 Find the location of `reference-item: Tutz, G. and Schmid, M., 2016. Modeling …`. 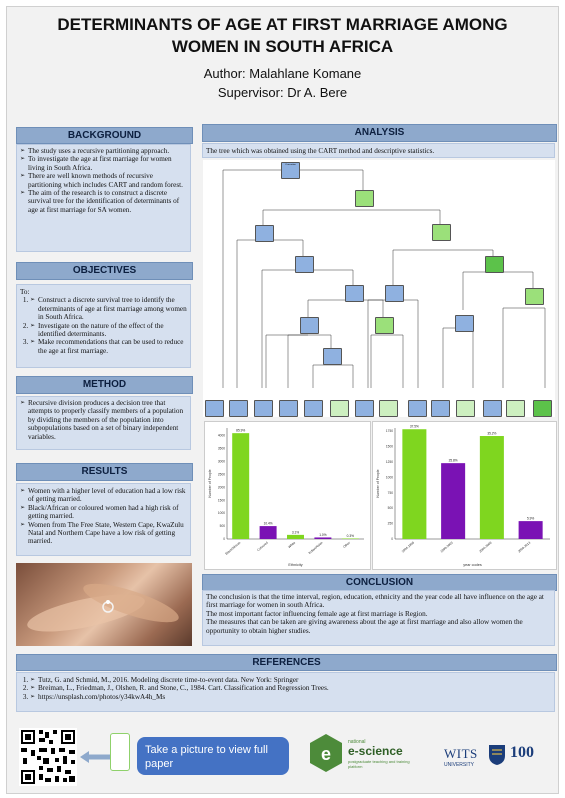

reference-item: Tutz, G. and Schmid, M., 2016. Modeling … is located at coordinates (290, 680).